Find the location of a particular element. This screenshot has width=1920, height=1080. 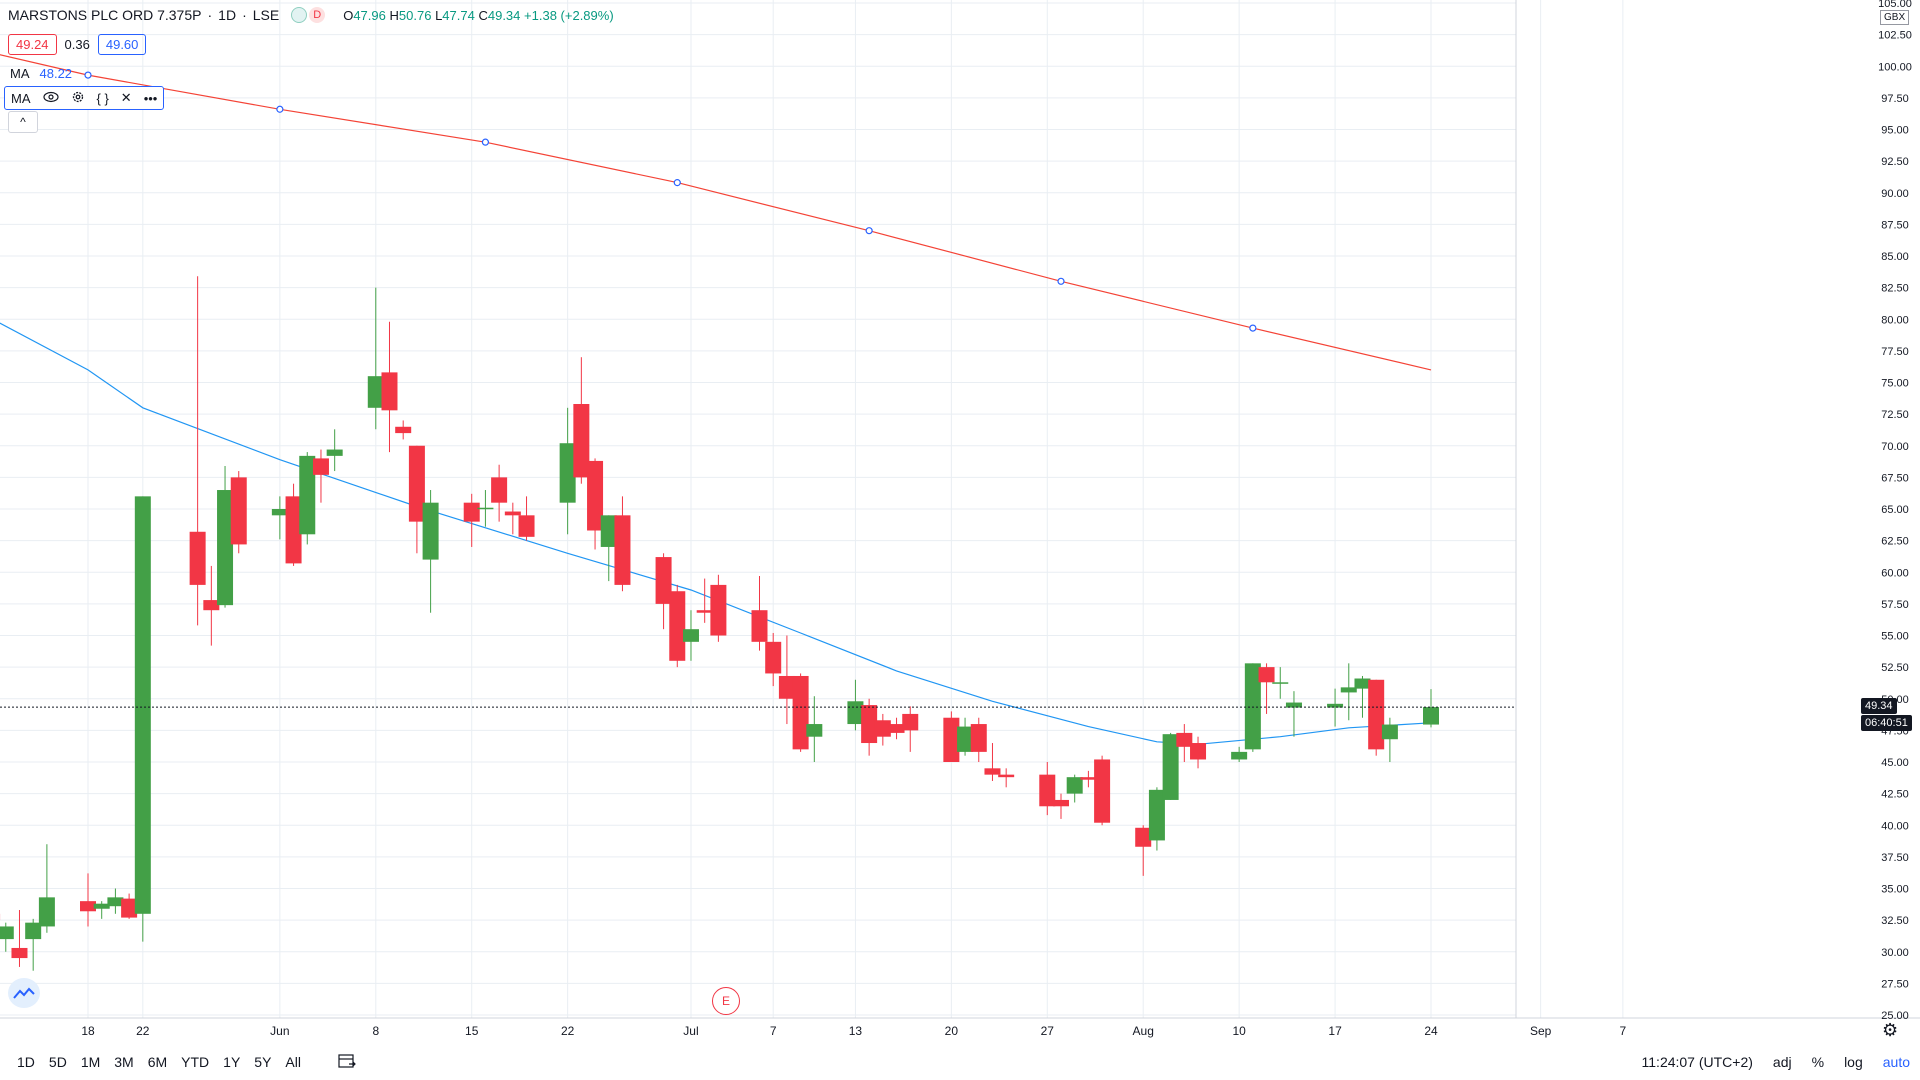

range-6m: 6M is located at coordinates (157, 1062).